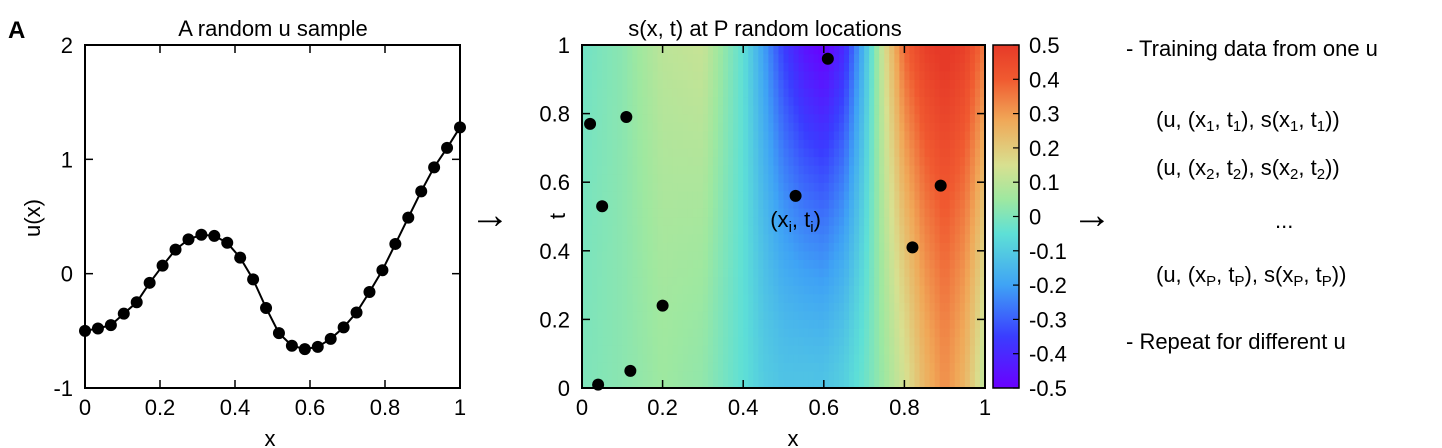 The width and height of the screenshot is (1442, 448). What do you see at coordinates (793, 437) in the screenshot?
I see `heatmap-x-axis-label: x` at bounding box center [793, 437].